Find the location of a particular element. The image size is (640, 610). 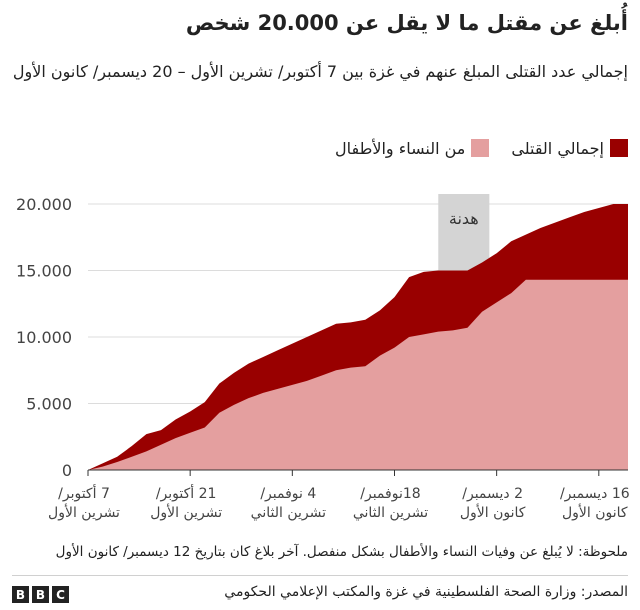

x-tick-label: 18نوفمبر/ is located at coordinates (390, 494).